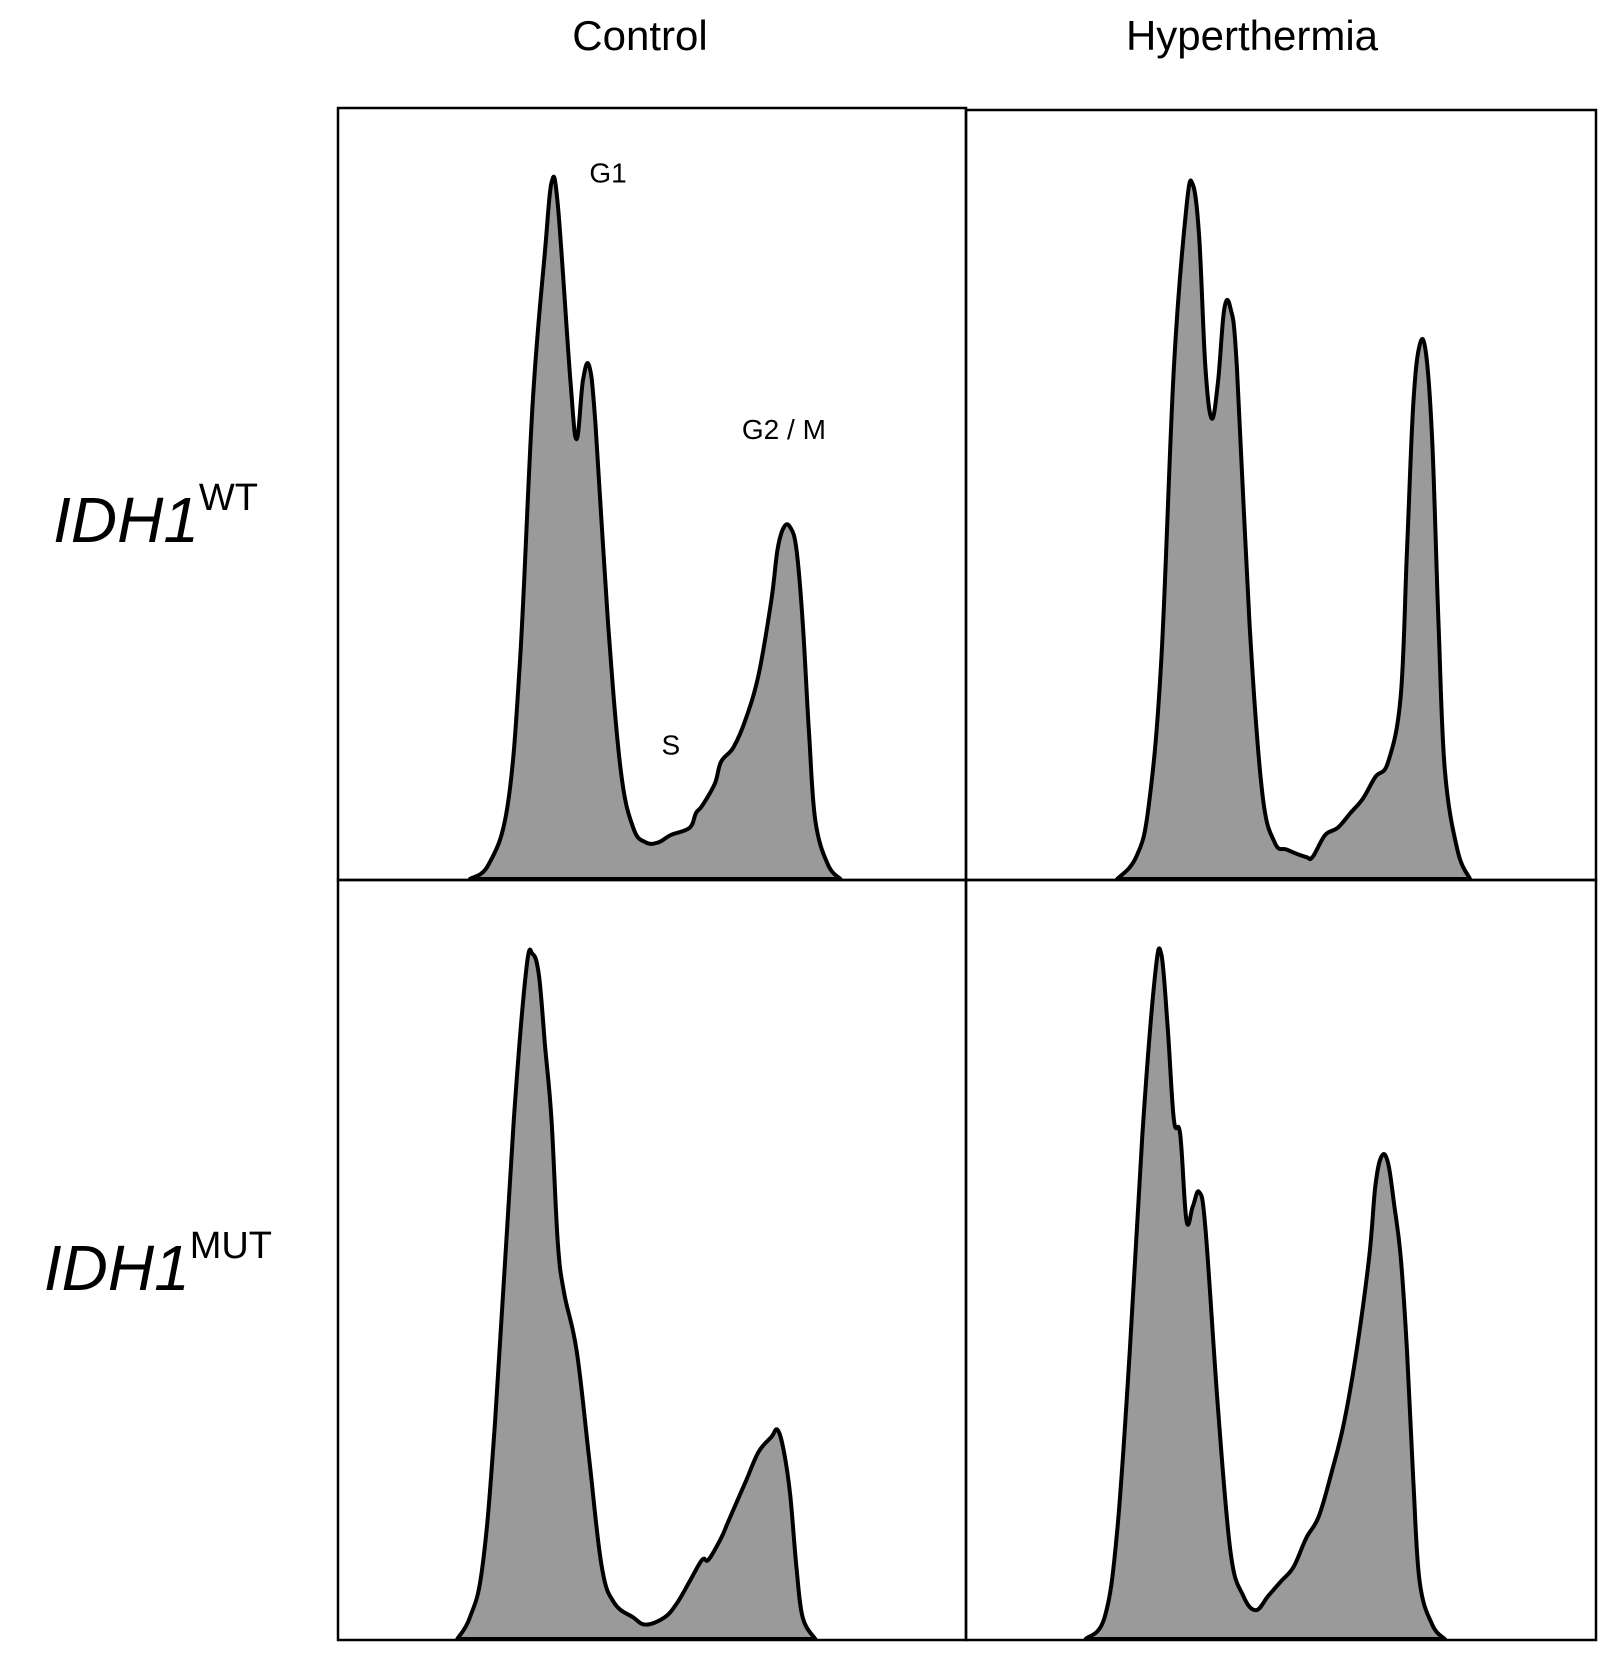 The width and height of the screenshot is (1621, 1671). I want to click on row-label-mut: IDH1MUT, so click(158, 1264).